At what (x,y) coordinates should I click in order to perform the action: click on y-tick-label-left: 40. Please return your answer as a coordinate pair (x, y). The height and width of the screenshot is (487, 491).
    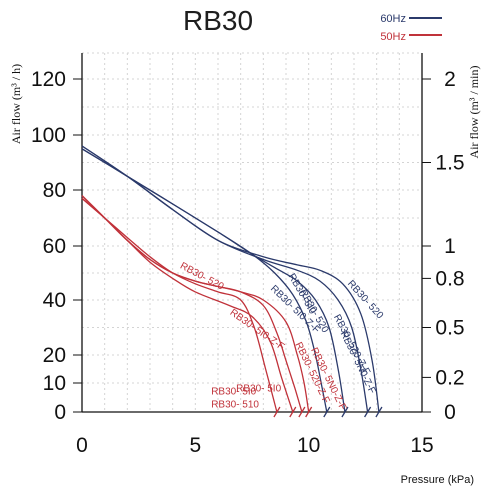
    Looking at the image, I should click on (54, 300).